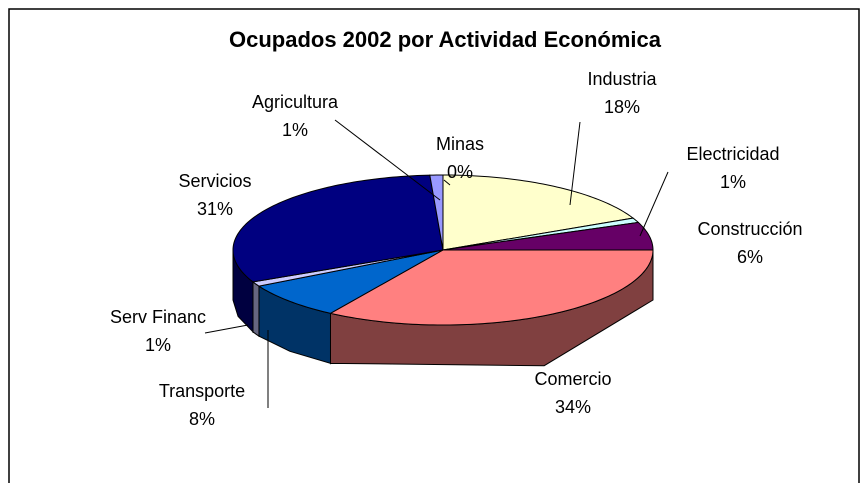 This screenshot has height=483, width=868. I want to click on data-label-value: 8%, so click(202, 419).